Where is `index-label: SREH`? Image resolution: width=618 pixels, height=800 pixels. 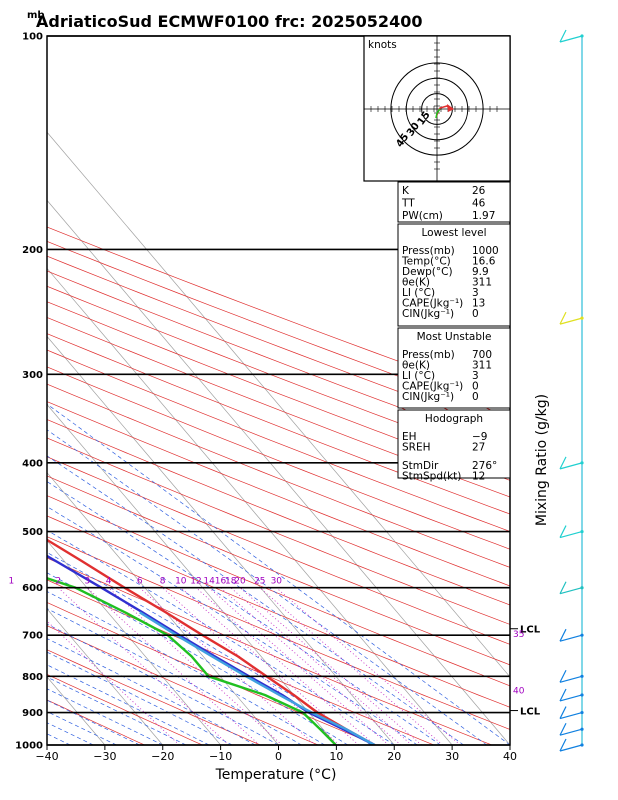 index-label: SREH is located at coordinates (416, 448).